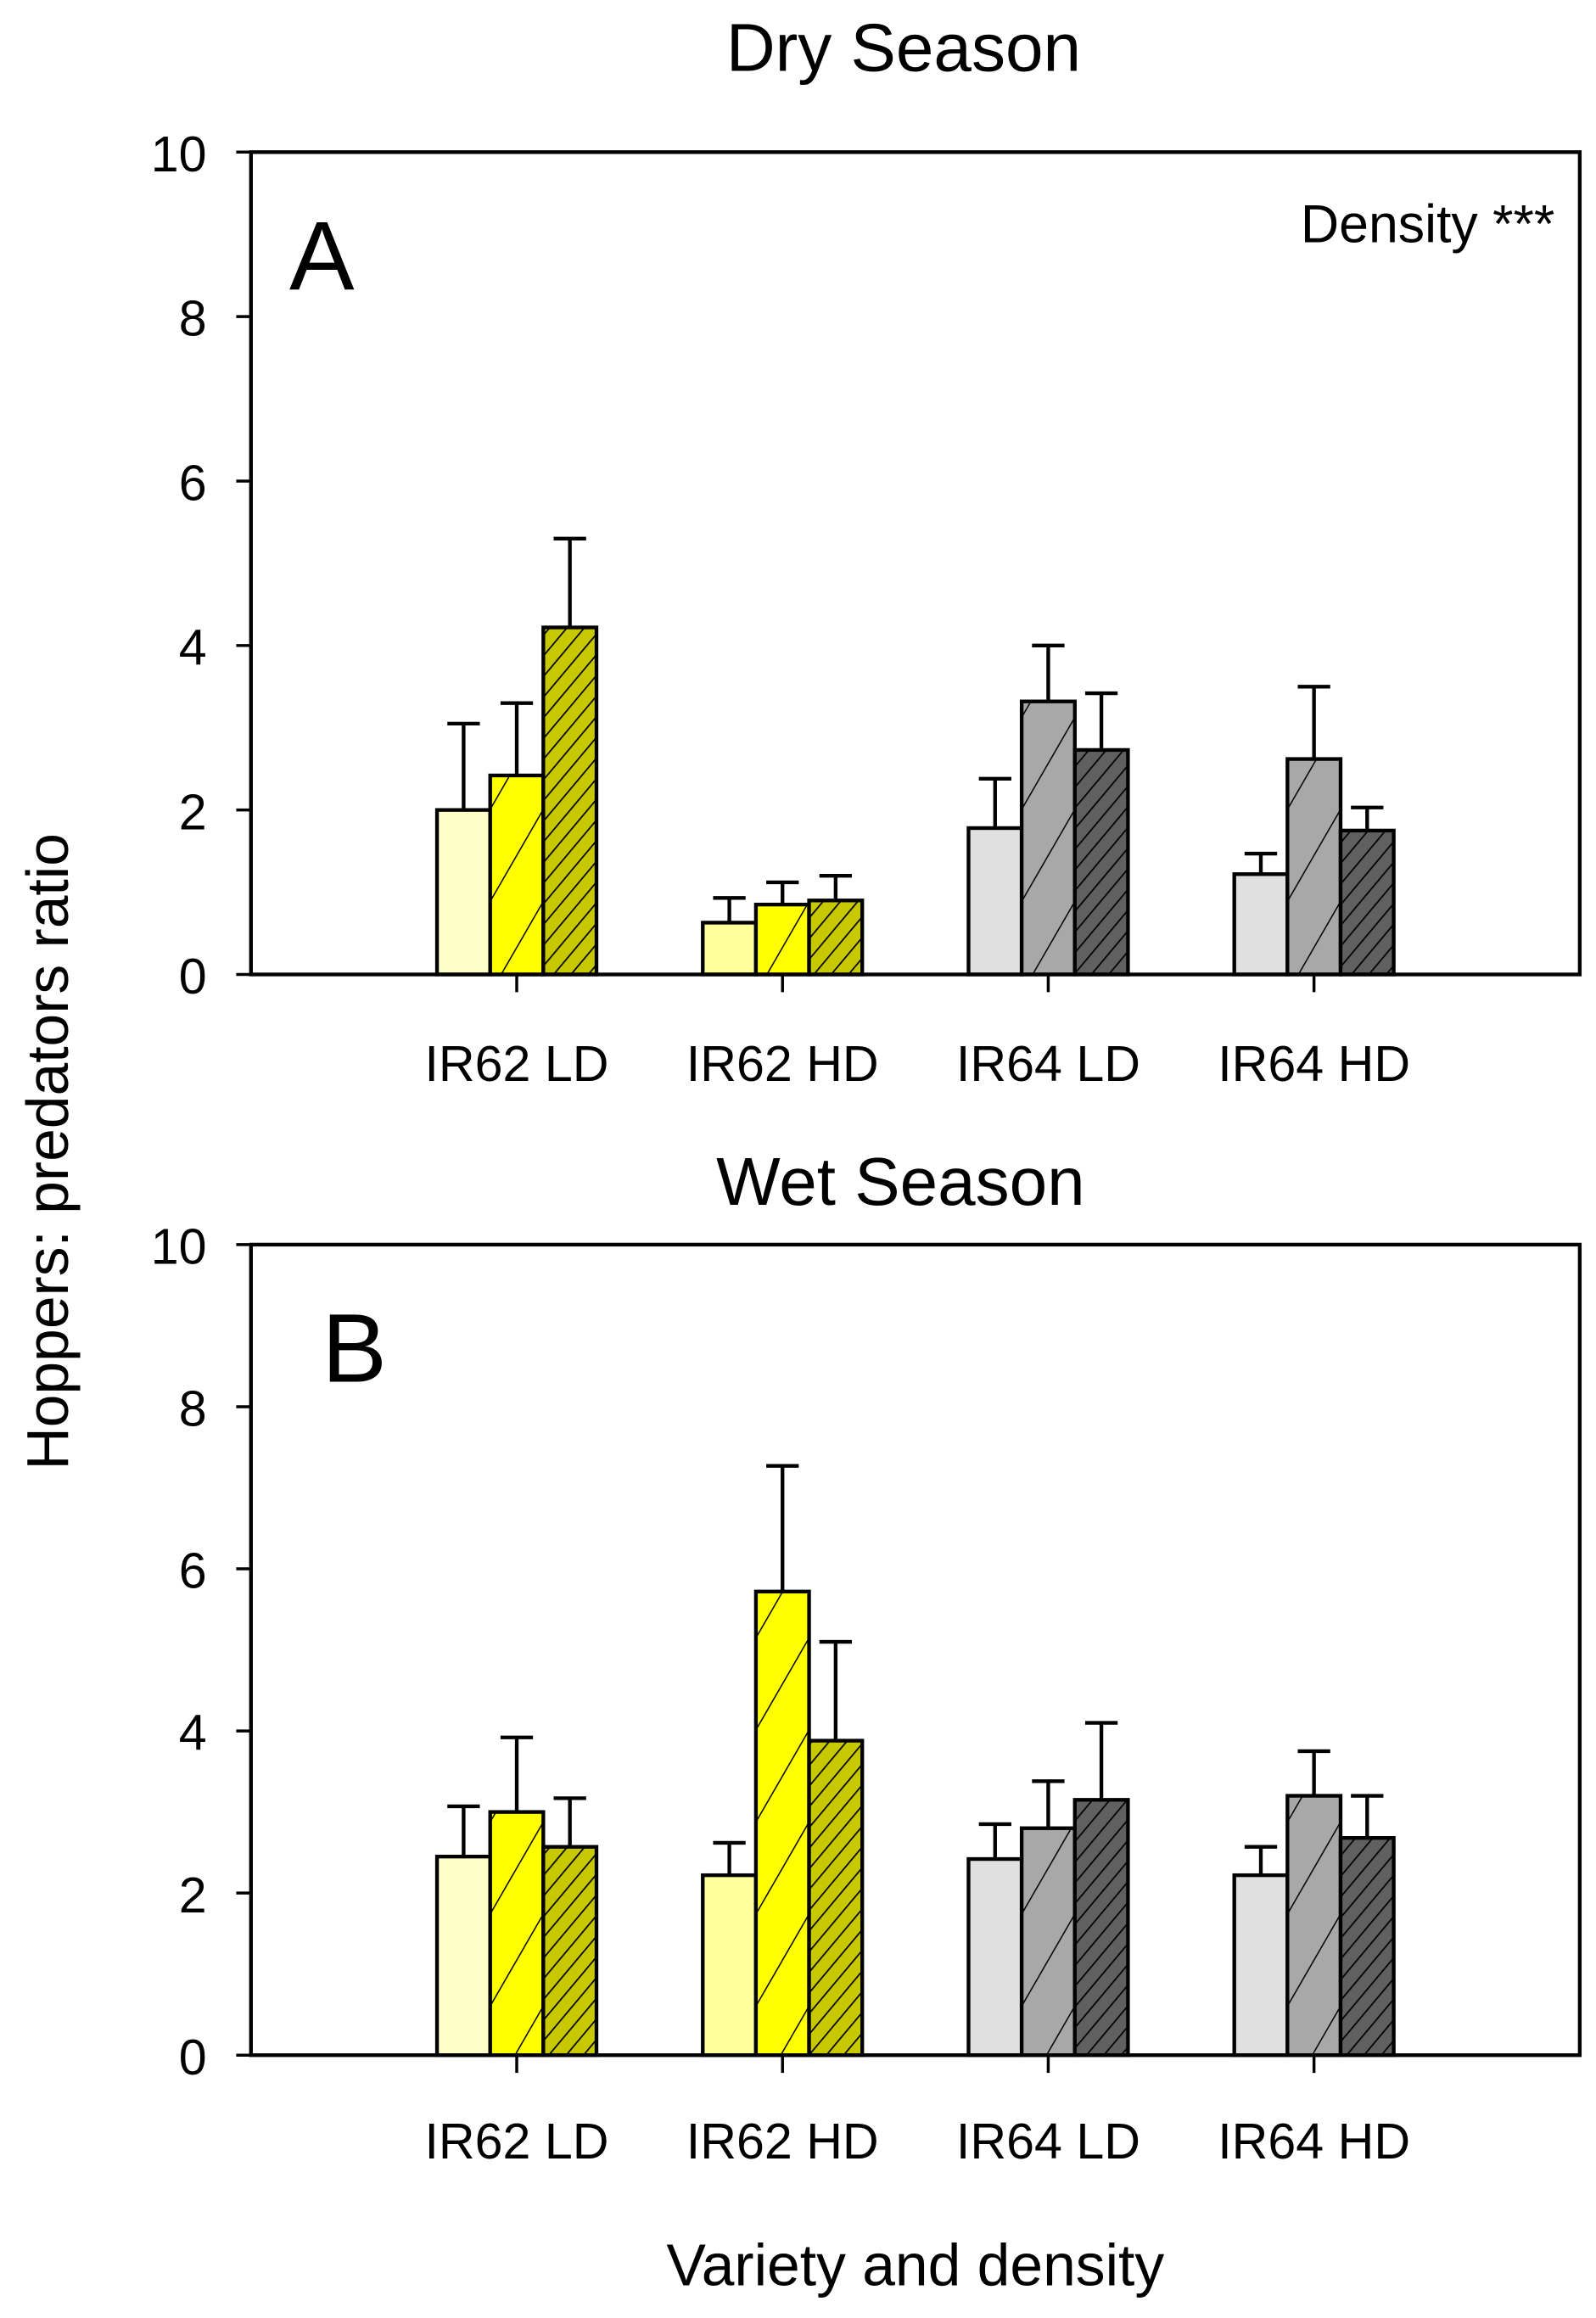 The image size is (1596, 2318). Describe the element at coordinates (354, 1349) in the screenshot. I see `panel-b-letter: B` at that location.